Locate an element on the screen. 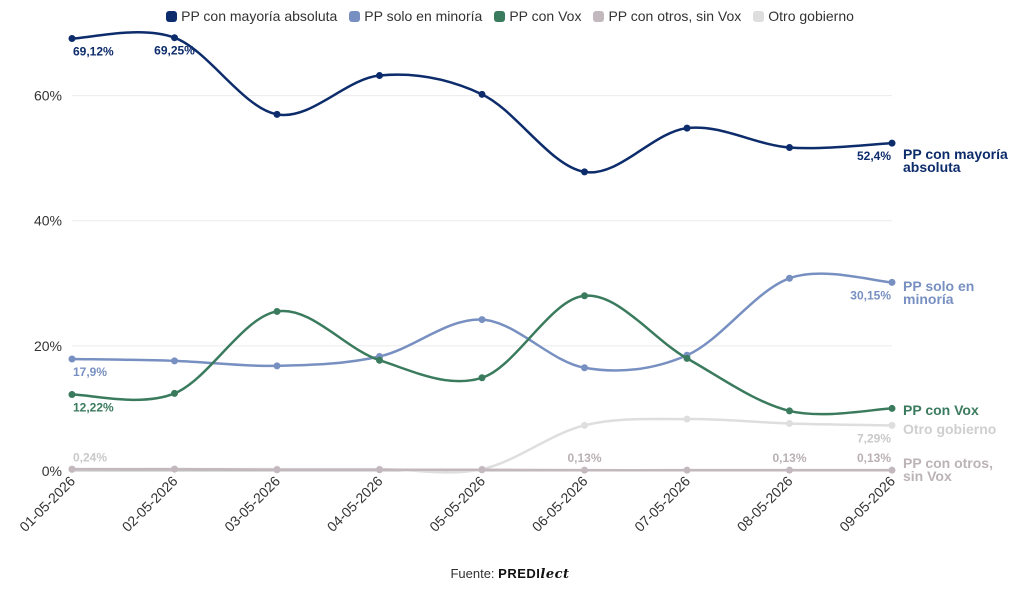 This screenshot has width=1020, height=600. x-tick-label: 02-05-2026 is located at coordinates (150, 504).